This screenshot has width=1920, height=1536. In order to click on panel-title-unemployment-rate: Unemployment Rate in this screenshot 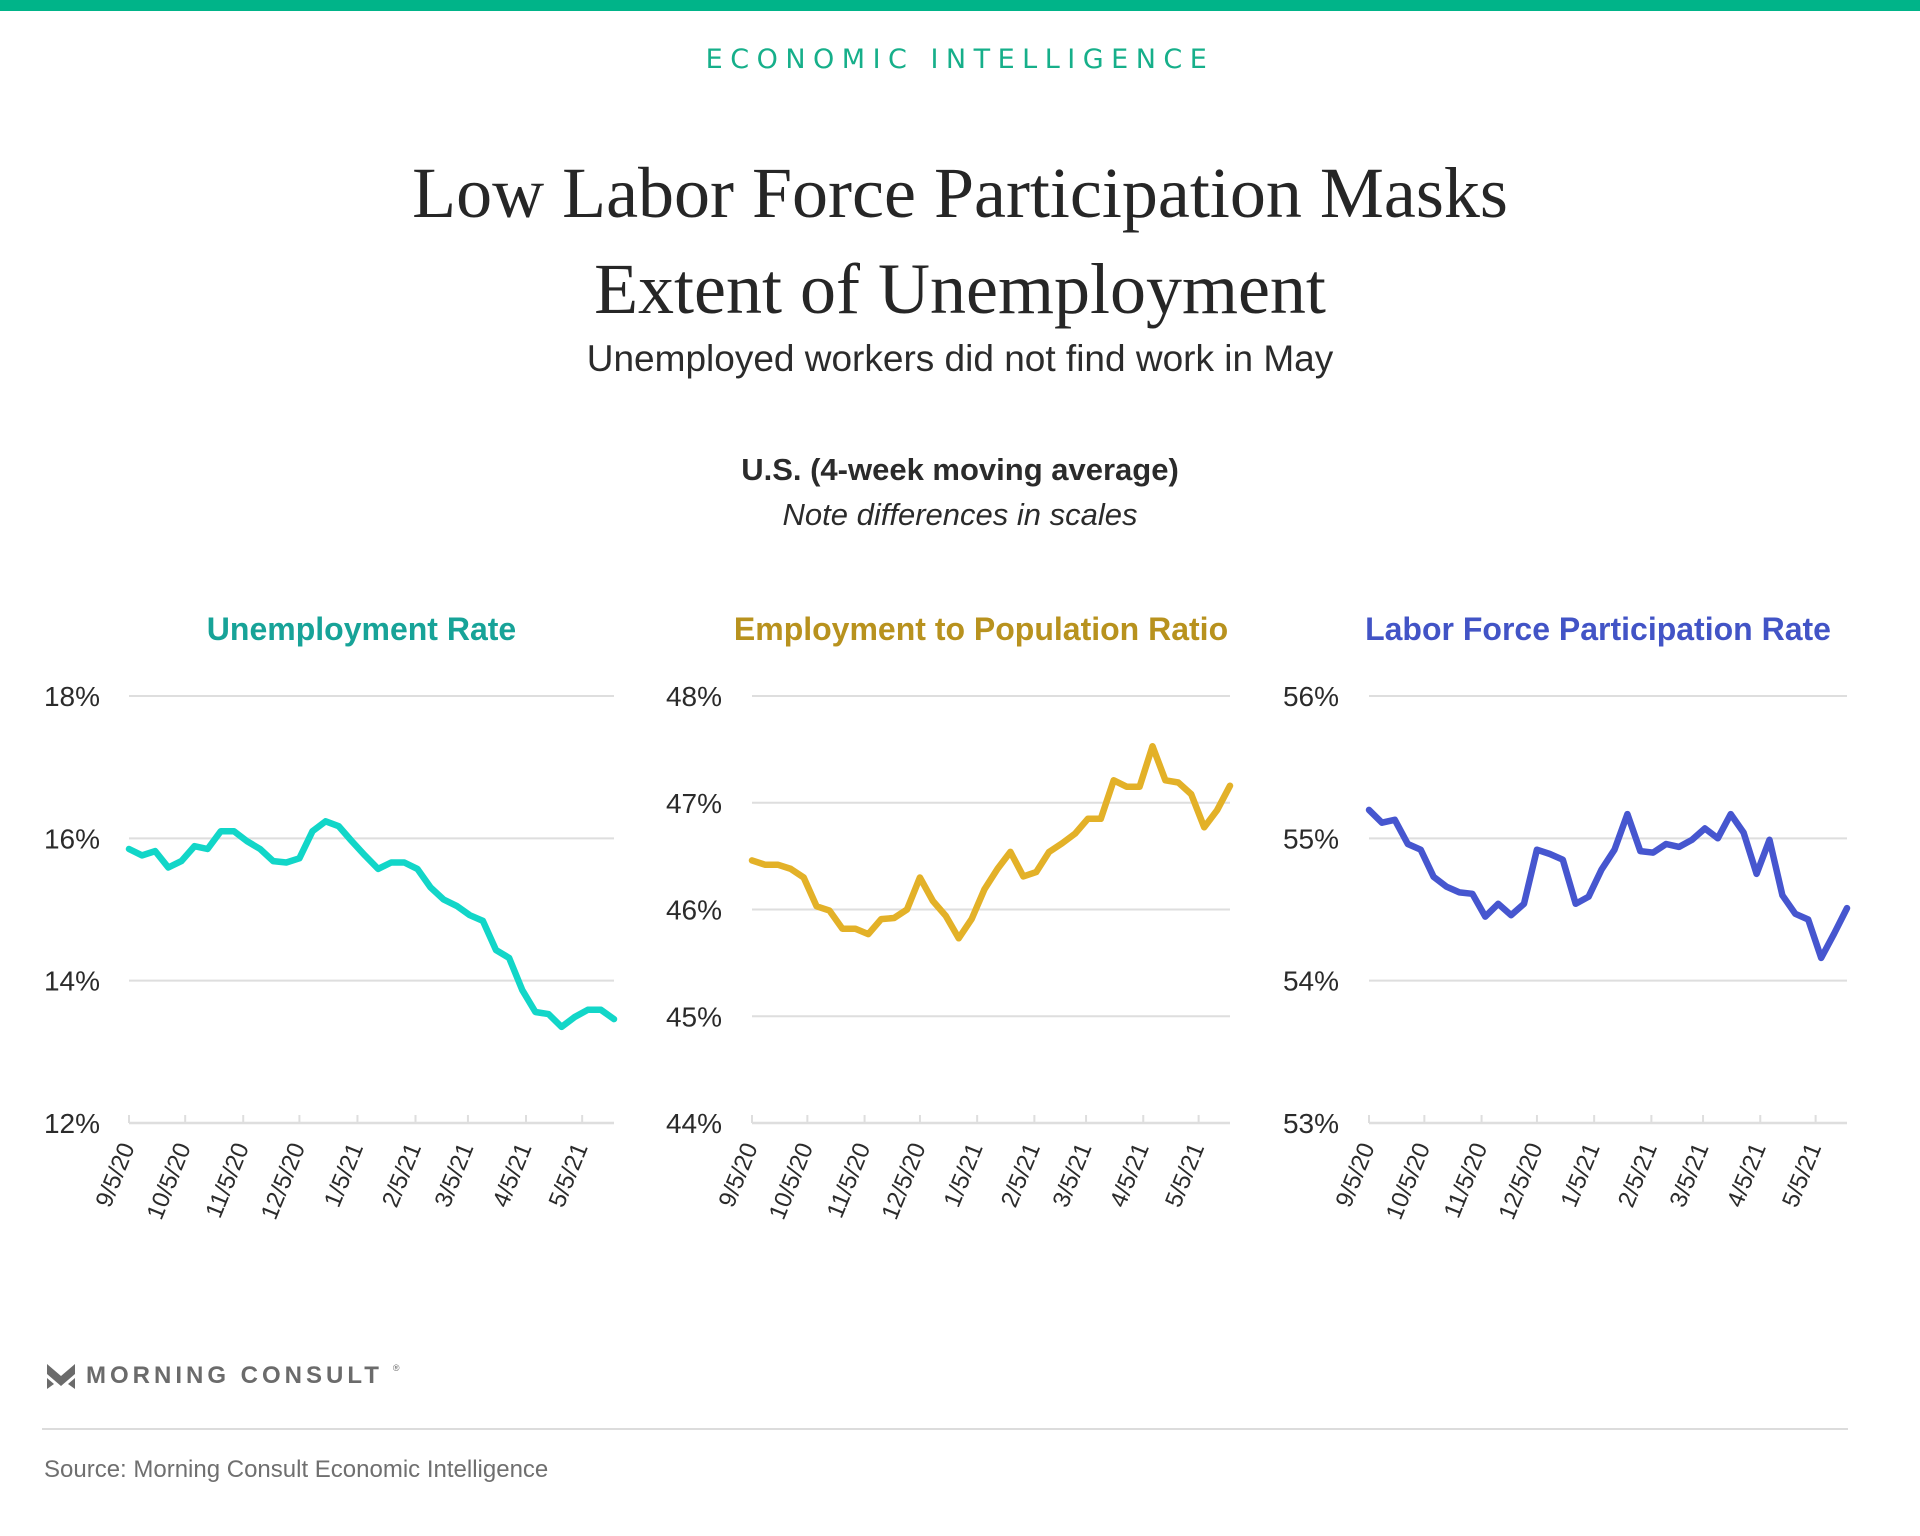, I will do `click(361, 629)`.